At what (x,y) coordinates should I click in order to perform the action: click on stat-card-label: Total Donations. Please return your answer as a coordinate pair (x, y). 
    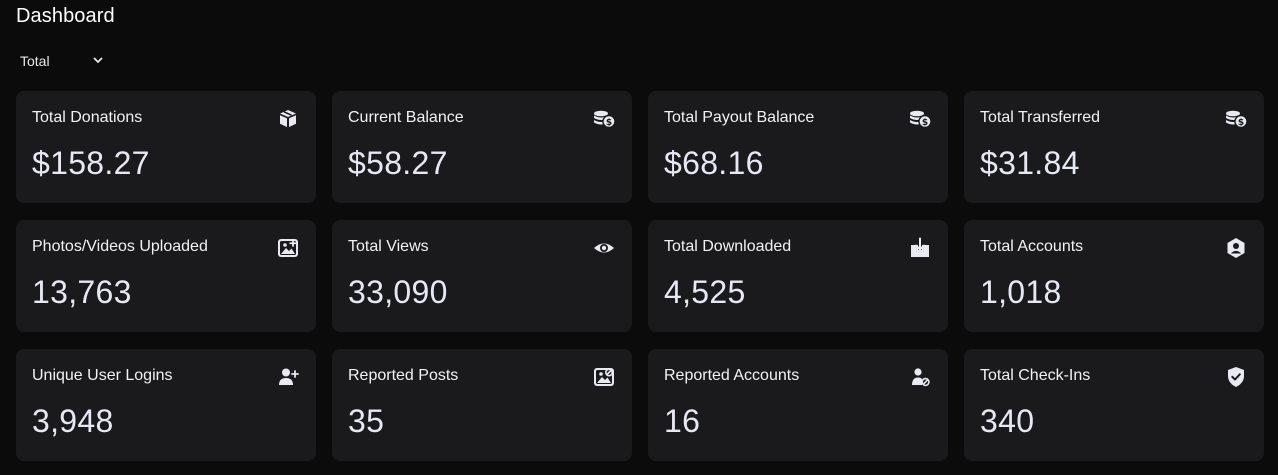
    Looking at the image, I should click on (87, 117).